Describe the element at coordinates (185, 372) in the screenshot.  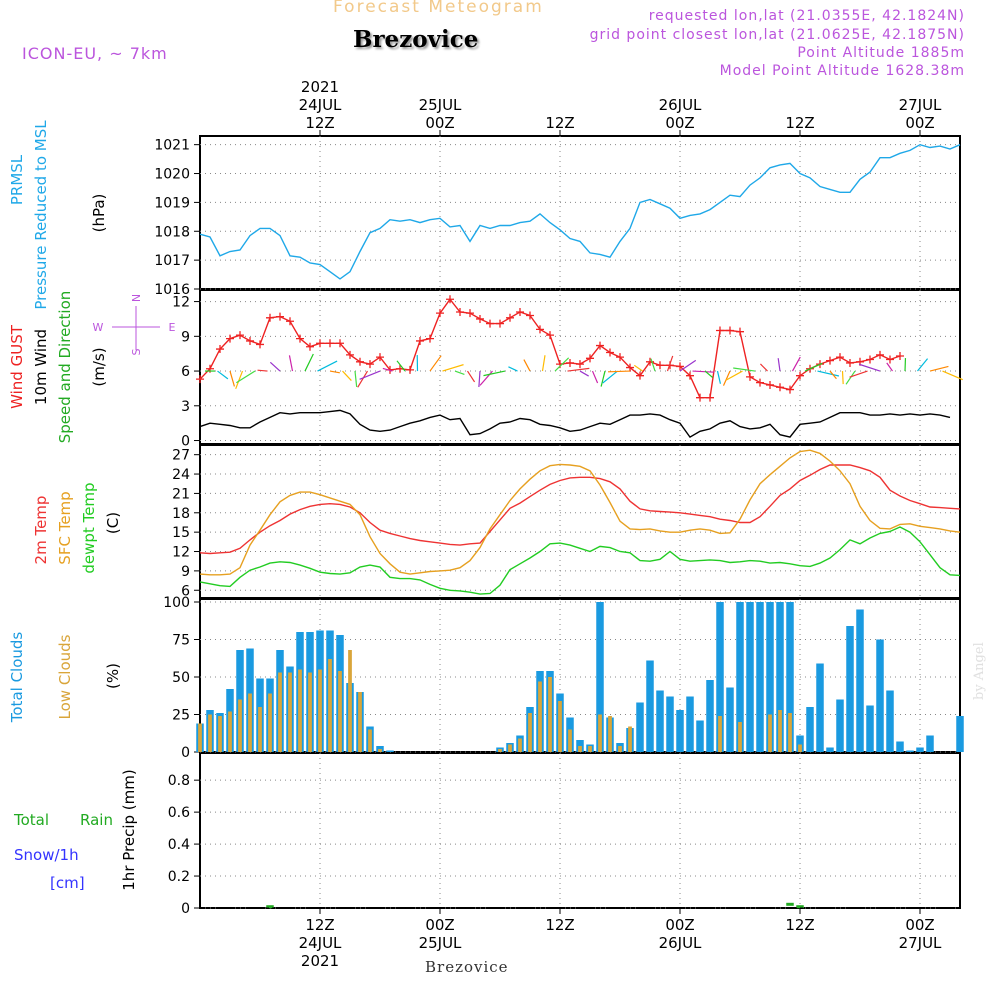
I see `wind-ytick-label: 6` at that location.